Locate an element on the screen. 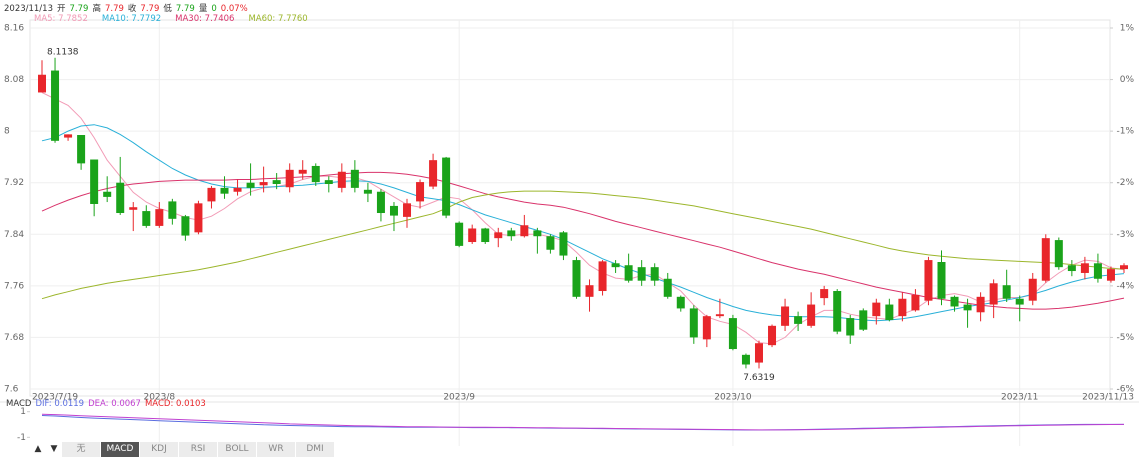 Image resolution: width=1139 pixels, height=457 pixels. indicator-tab: BOLL is located at coordinates (237, 449).